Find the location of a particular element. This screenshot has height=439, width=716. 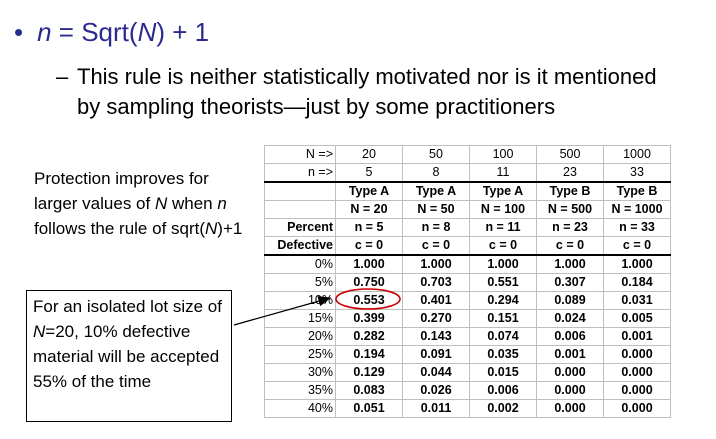

row-label: 35% is located at coordinates (300, 390).